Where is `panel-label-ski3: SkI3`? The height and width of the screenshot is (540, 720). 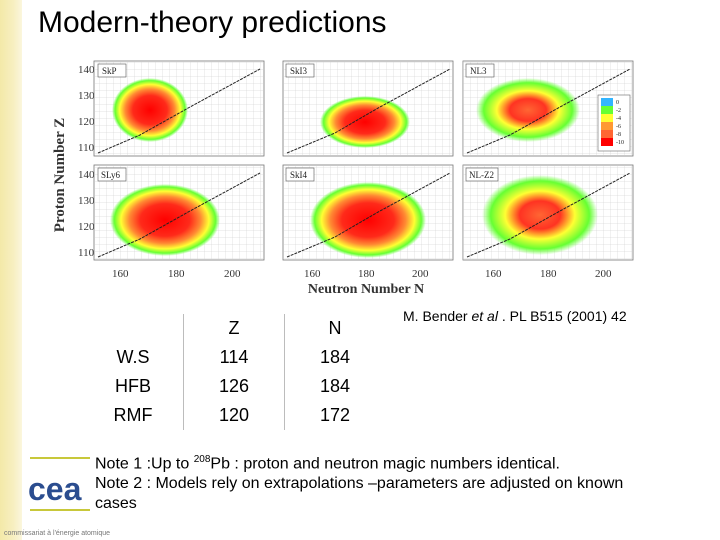
panel-label-ski3: SkI3 is located at coordinates (299, 71).